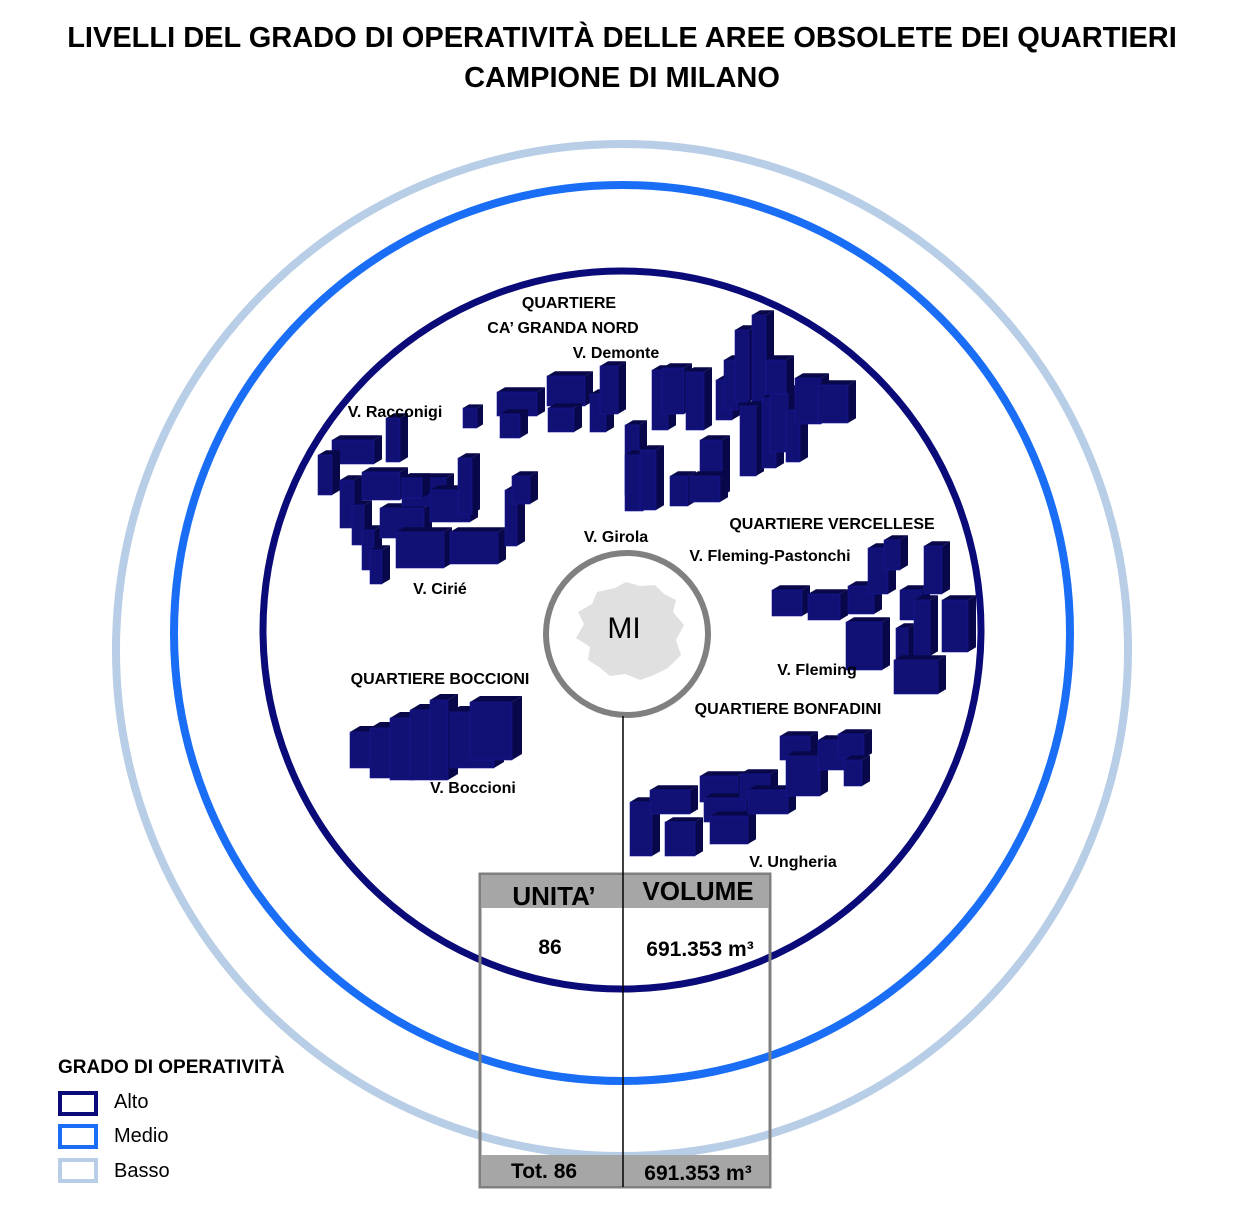 The height and width of the screenshot is (1207, 1244). I want to click on milan-city-shape, so click(630, 631).